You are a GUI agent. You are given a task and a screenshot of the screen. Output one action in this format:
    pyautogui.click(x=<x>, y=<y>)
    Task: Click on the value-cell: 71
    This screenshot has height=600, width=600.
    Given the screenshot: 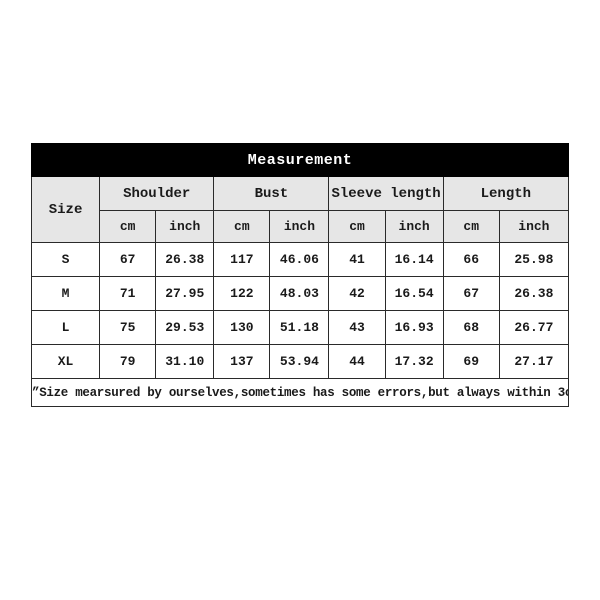 What is the action you would take?
    pyautogui.click(x=128, y=293)
    